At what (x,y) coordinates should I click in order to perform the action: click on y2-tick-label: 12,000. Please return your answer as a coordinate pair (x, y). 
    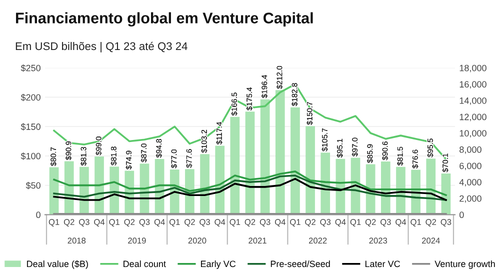
    Looking at the image, I should click on (473, 118).